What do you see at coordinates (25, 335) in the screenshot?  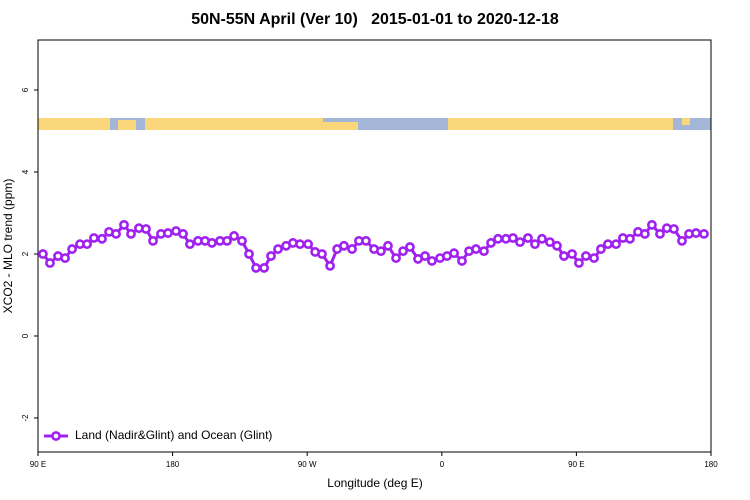 I see `y-tick-label: 0` at bounding box center [25, 335].